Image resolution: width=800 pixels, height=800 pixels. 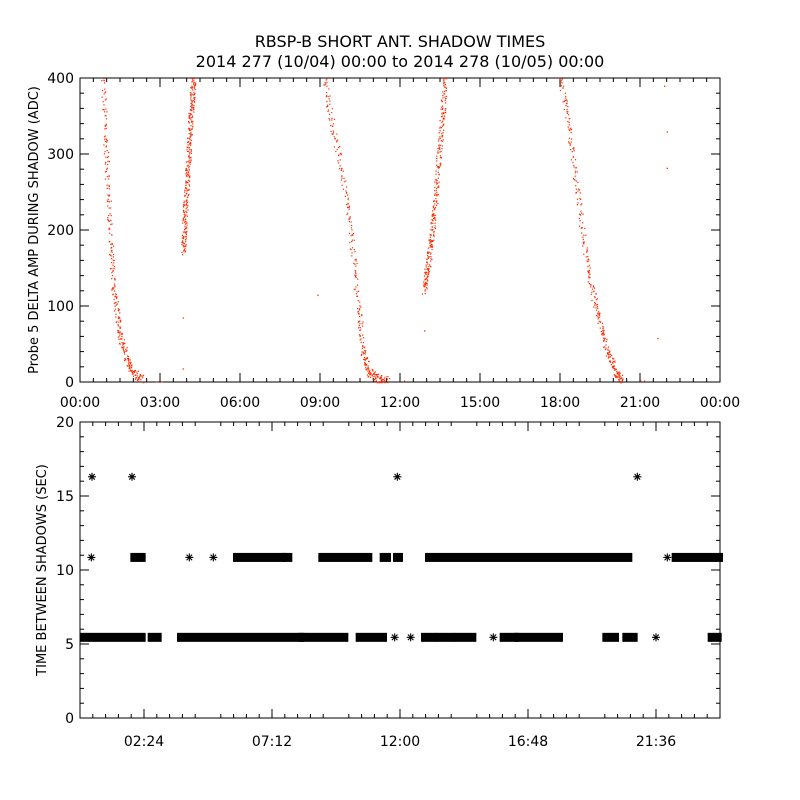 I want to click on x-tick-label: 18:00, so click(x=560, y=403).